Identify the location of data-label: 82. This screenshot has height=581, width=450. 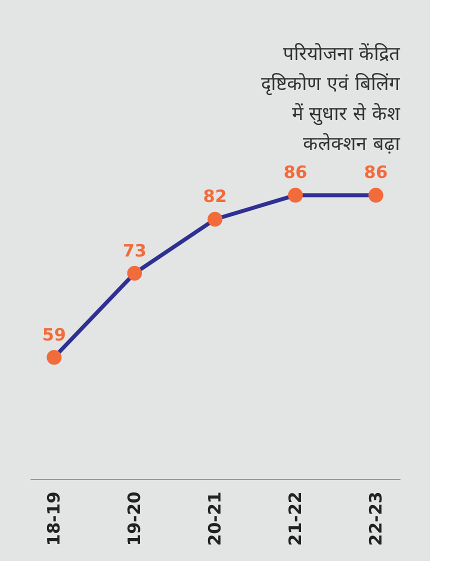
(215, 197).